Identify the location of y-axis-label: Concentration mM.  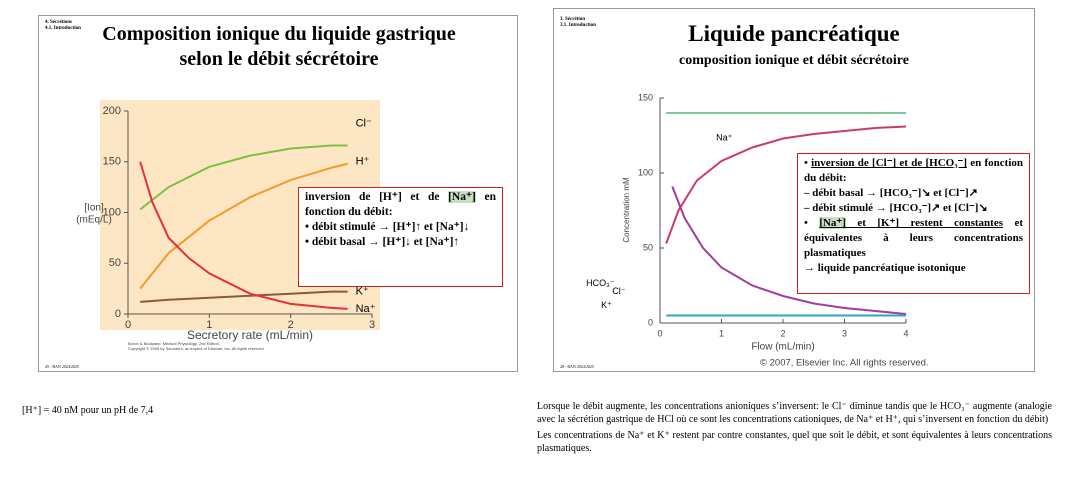
(626, 210).